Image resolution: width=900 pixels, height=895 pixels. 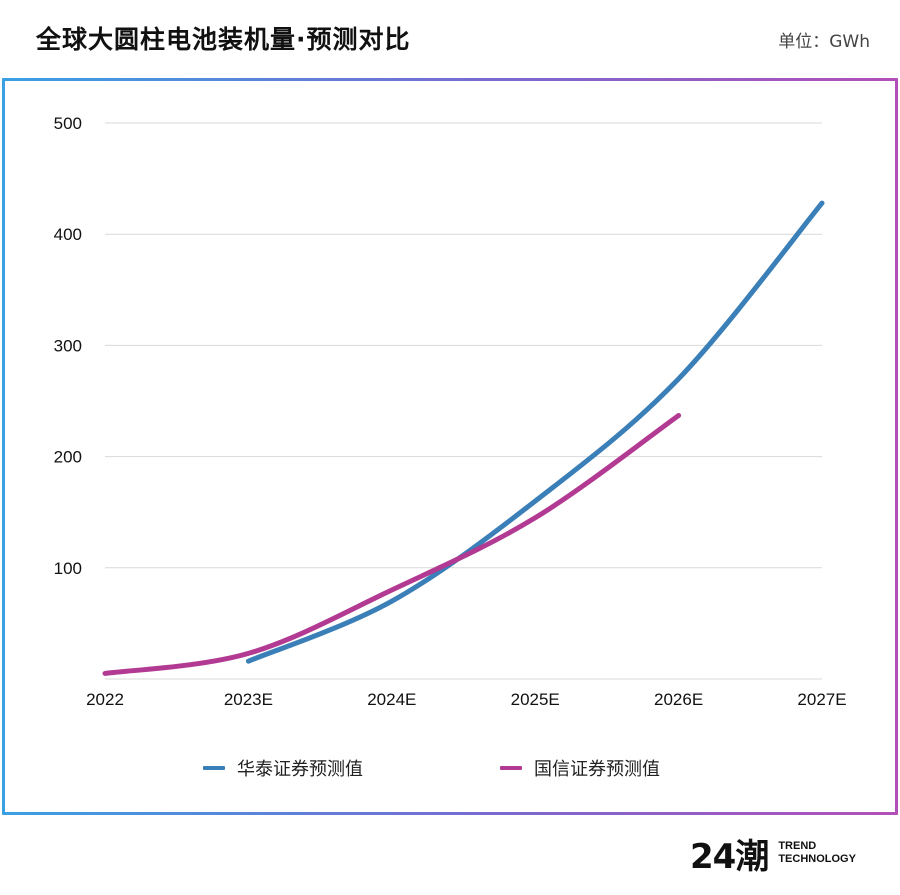 What do you see at coordinates (214, 768) in the screenshot?
I see `legend-swatch-huatai` at bounding box center [214, 768].